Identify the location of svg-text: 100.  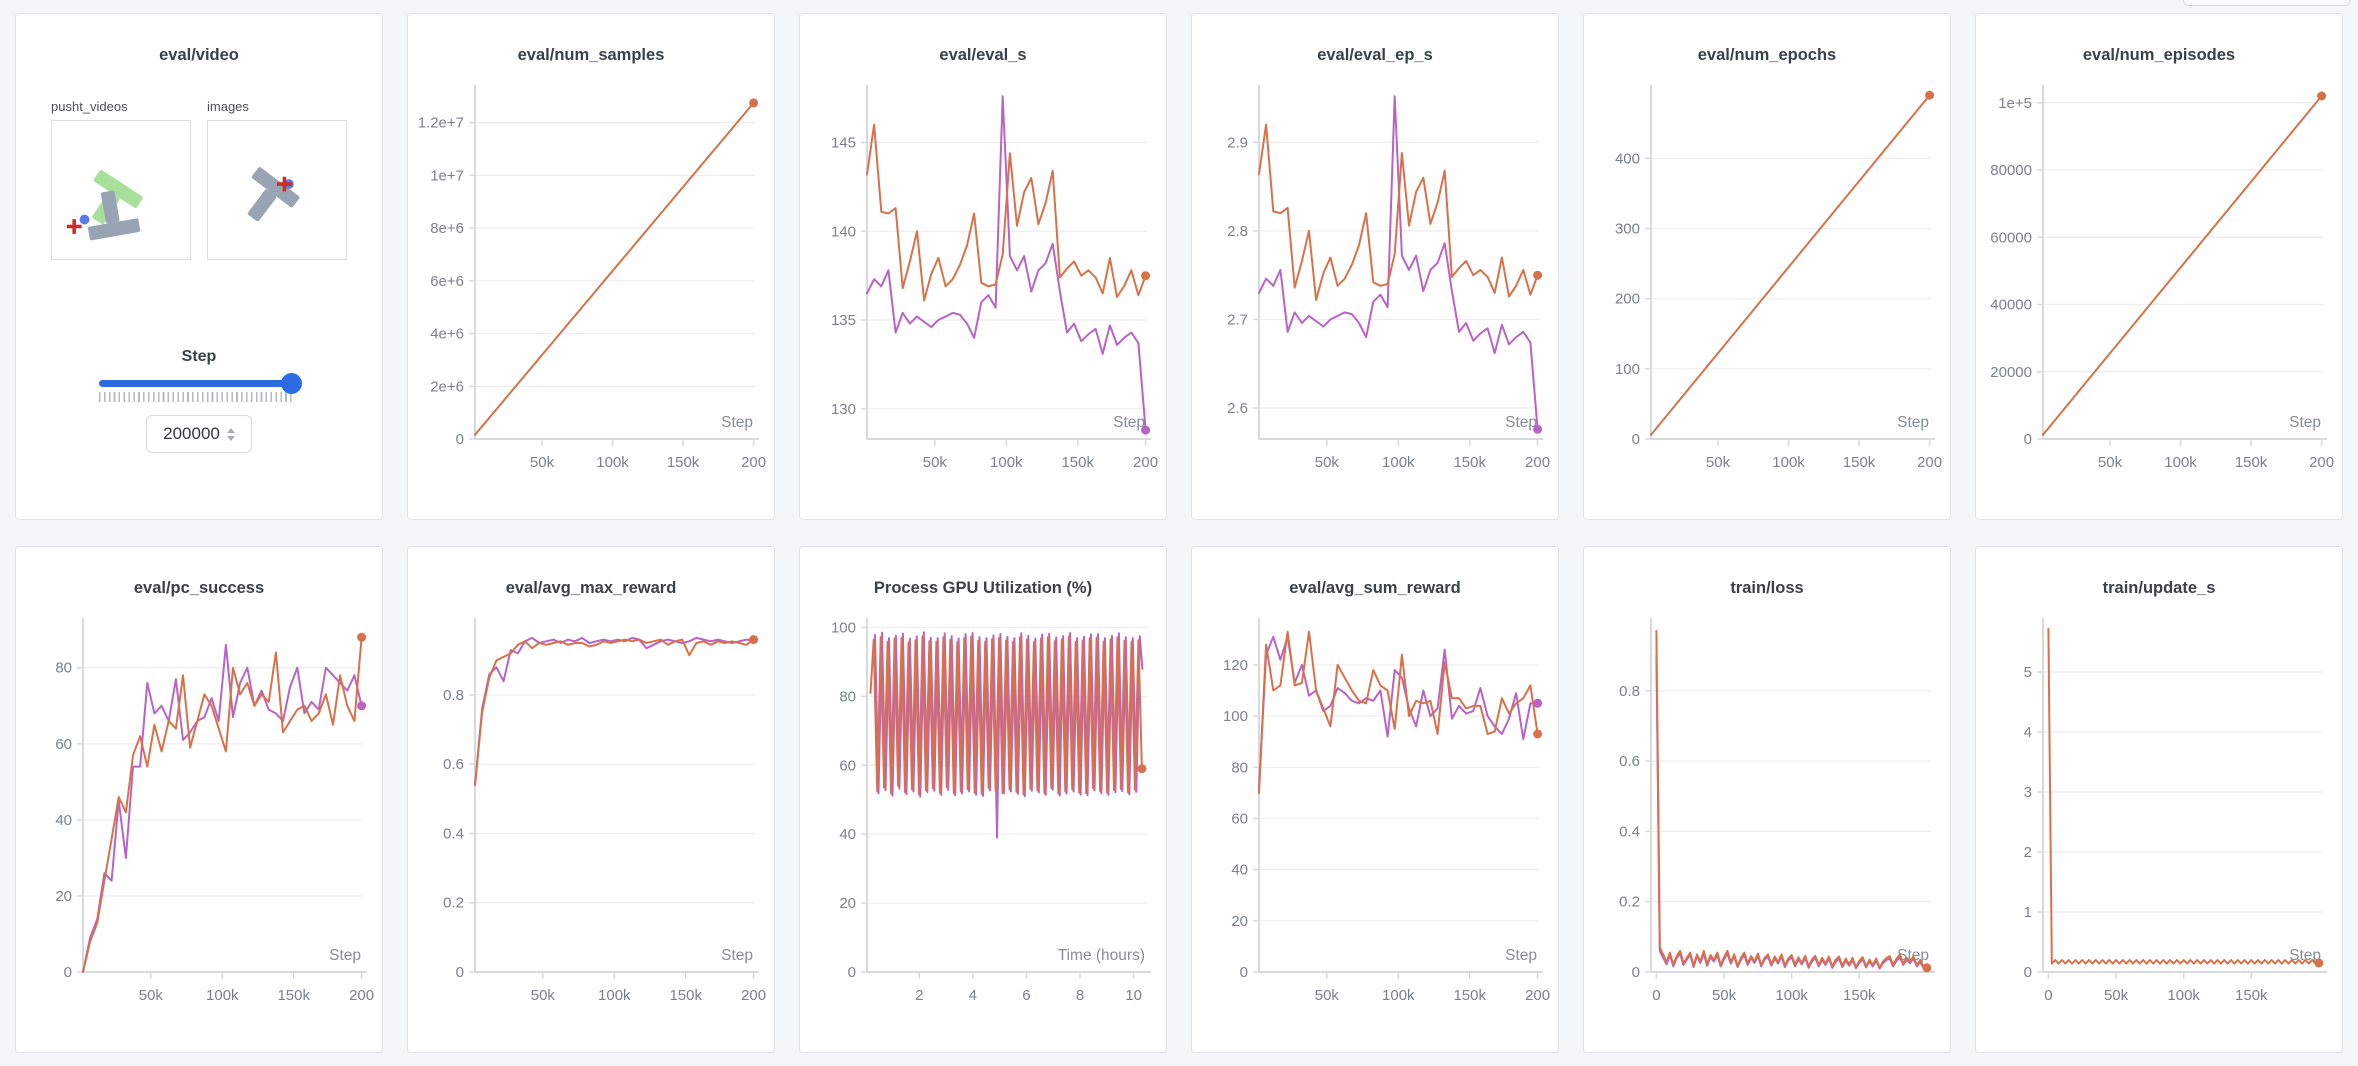
(1627, 369).